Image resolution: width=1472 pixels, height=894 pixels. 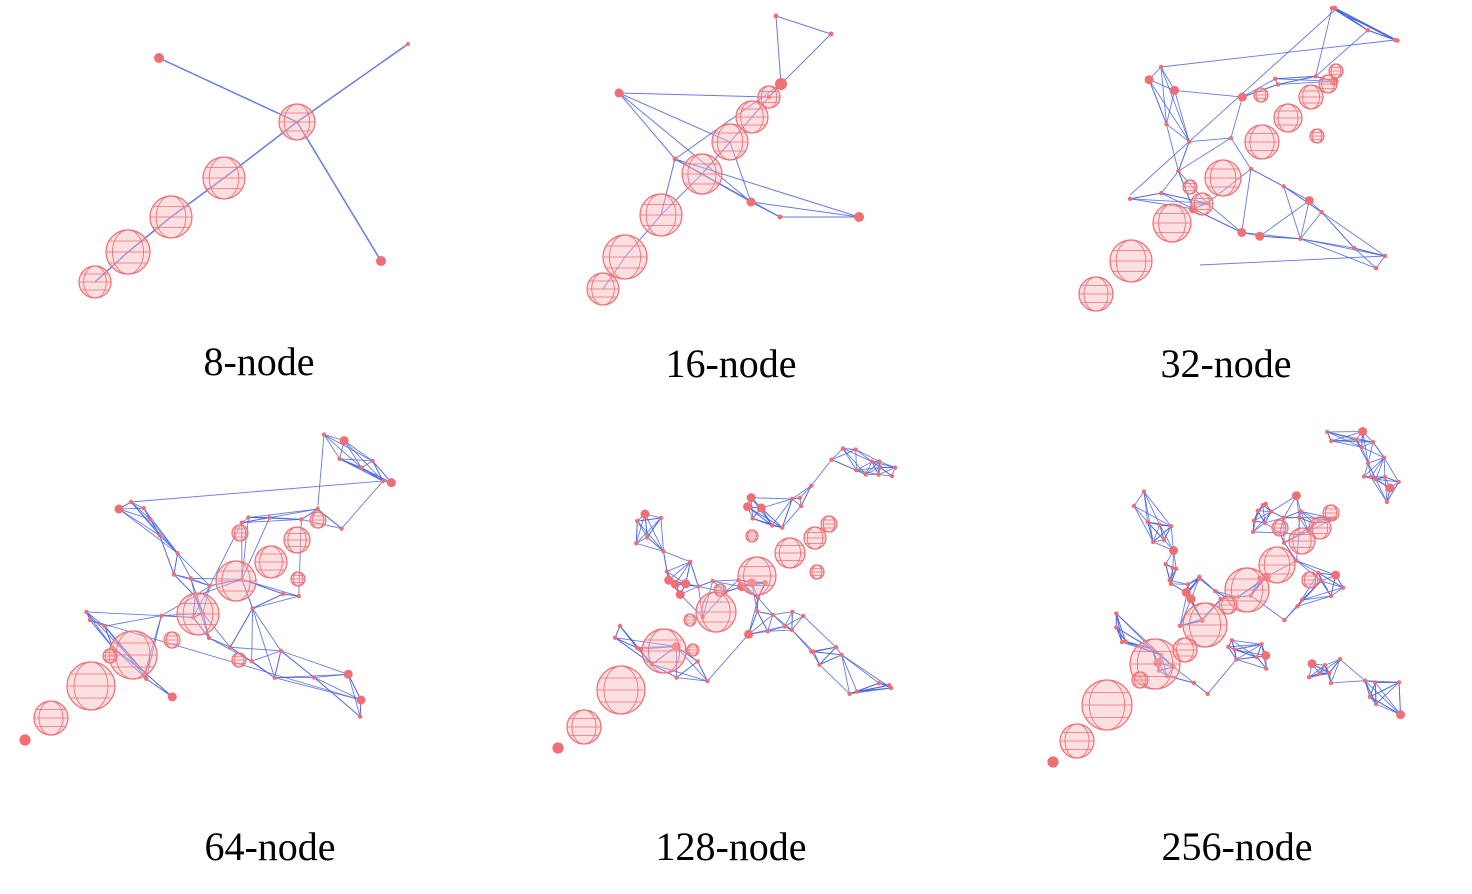 What do you see at coordinates (1237, 846) in the screenshot?
I see `caption-256-node: 256-node` at bounding box center [1237, 846].